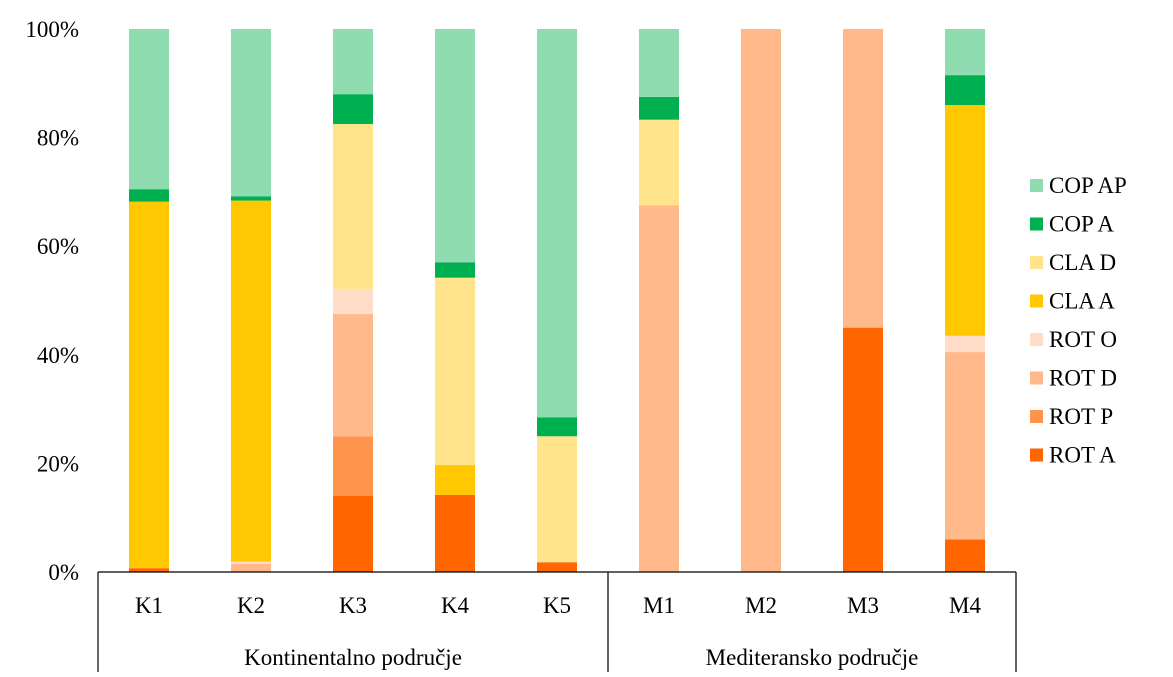 The width and height of the screenshot is (1173, 677). I want to click on x-tick-label: K3, so click(353, 605).